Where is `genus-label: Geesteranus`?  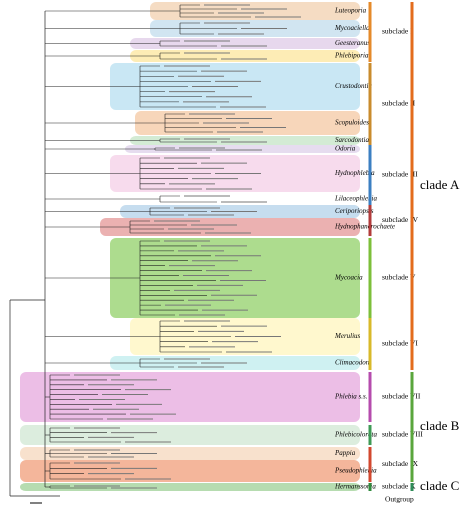 genus-label: Geesteranus is located at coordinates (352, 43).